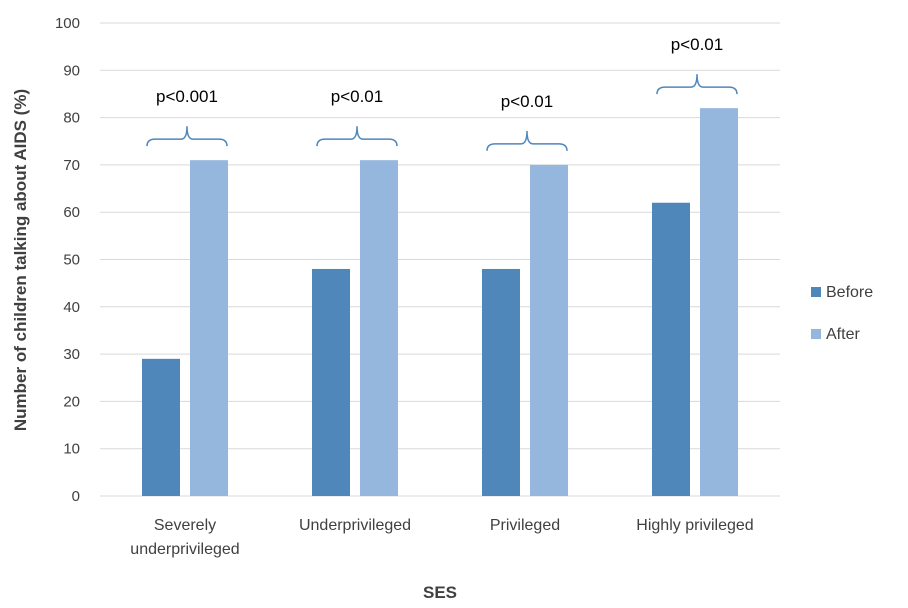  I want to click on legend-swatch-after, so click(816, 334).